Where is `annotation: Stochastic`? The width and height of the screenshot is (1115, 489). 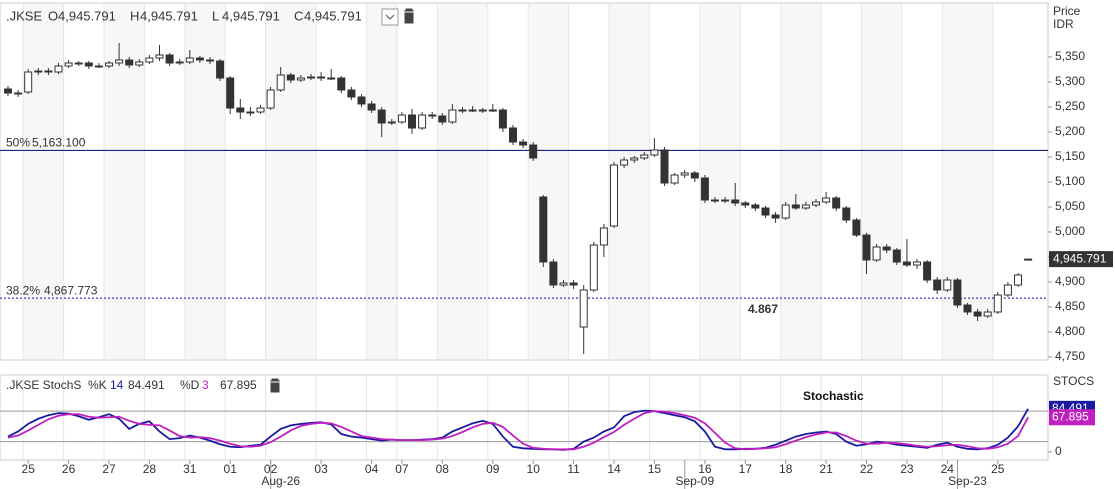
annotation: Stochastic is located at coordinates (833, 396).